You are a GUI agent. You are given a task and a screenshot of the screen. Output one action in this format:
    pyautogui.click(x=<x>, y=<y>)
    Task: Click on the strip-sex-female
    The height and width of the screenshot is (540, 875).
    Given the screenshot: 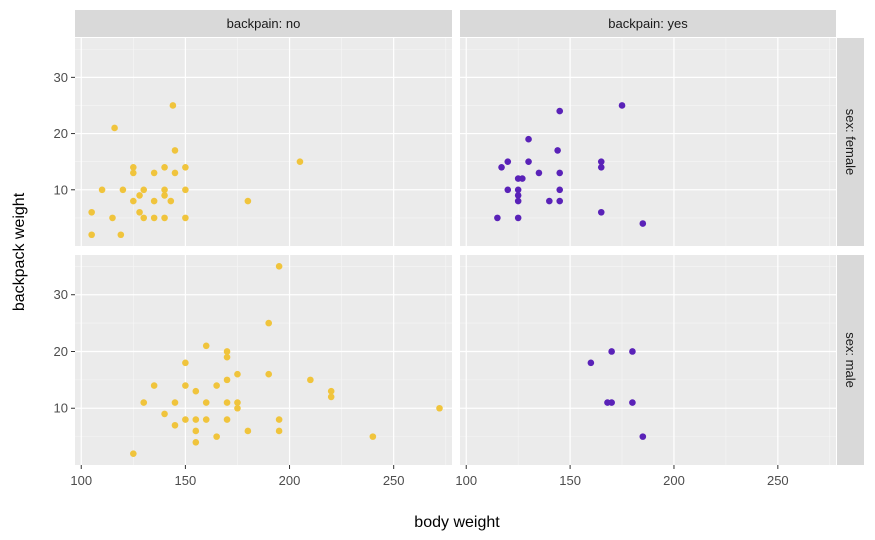 What is the action you would take?
    pyautogui.click(x=850, y=142)
    